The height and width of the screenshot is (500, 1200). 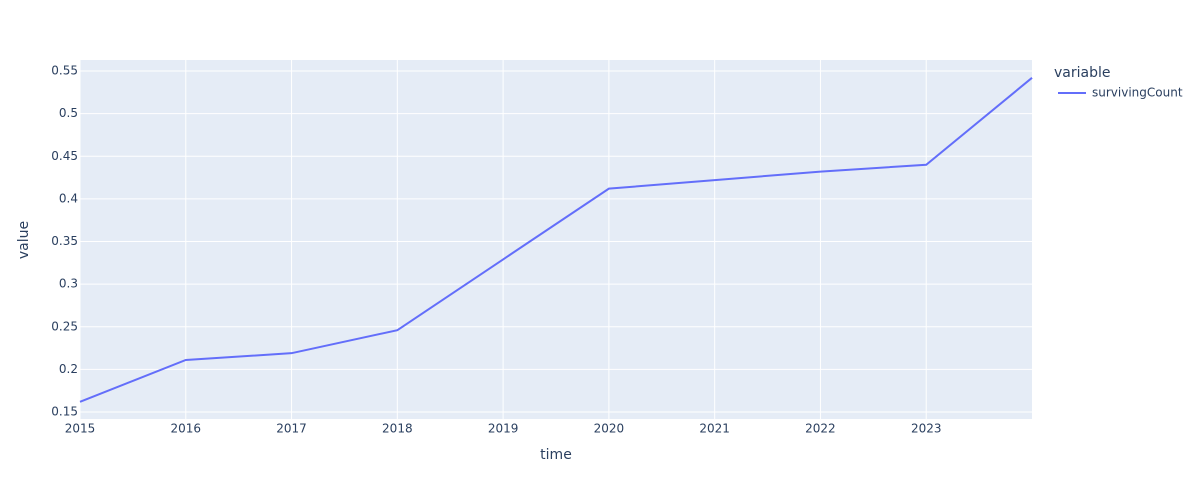 I want to click on legend-label: survivingCount, so click(x=1137, y=93).